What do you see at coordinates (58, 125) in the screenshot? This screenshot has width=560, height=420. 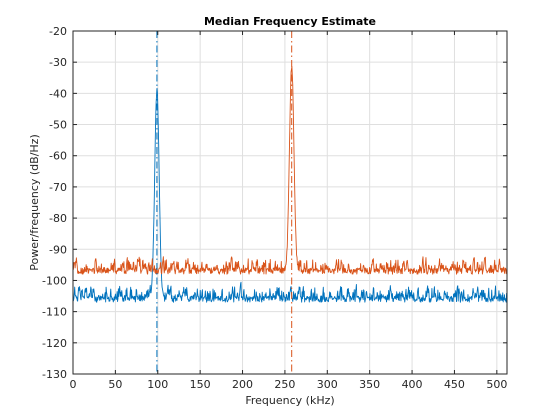 I see `y-tick-label: -50` at bounding box center [58, 125].